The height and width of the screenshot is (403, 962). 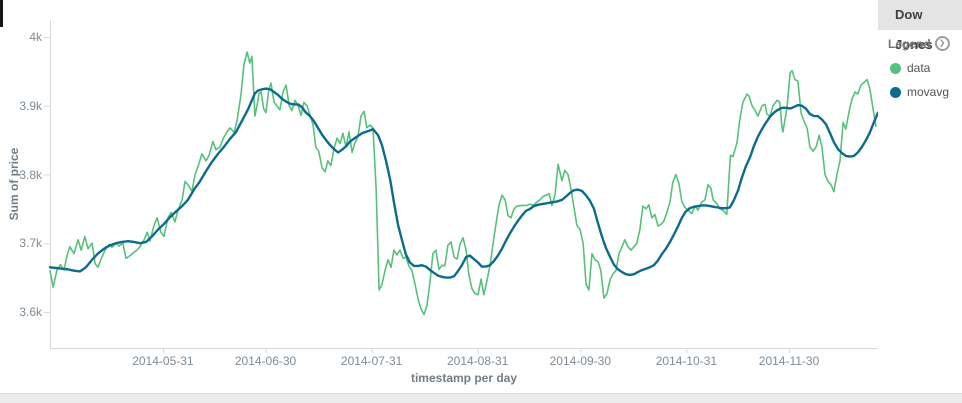 I want to click on panel-header: Dow Jones, so click(x=920, y=26).